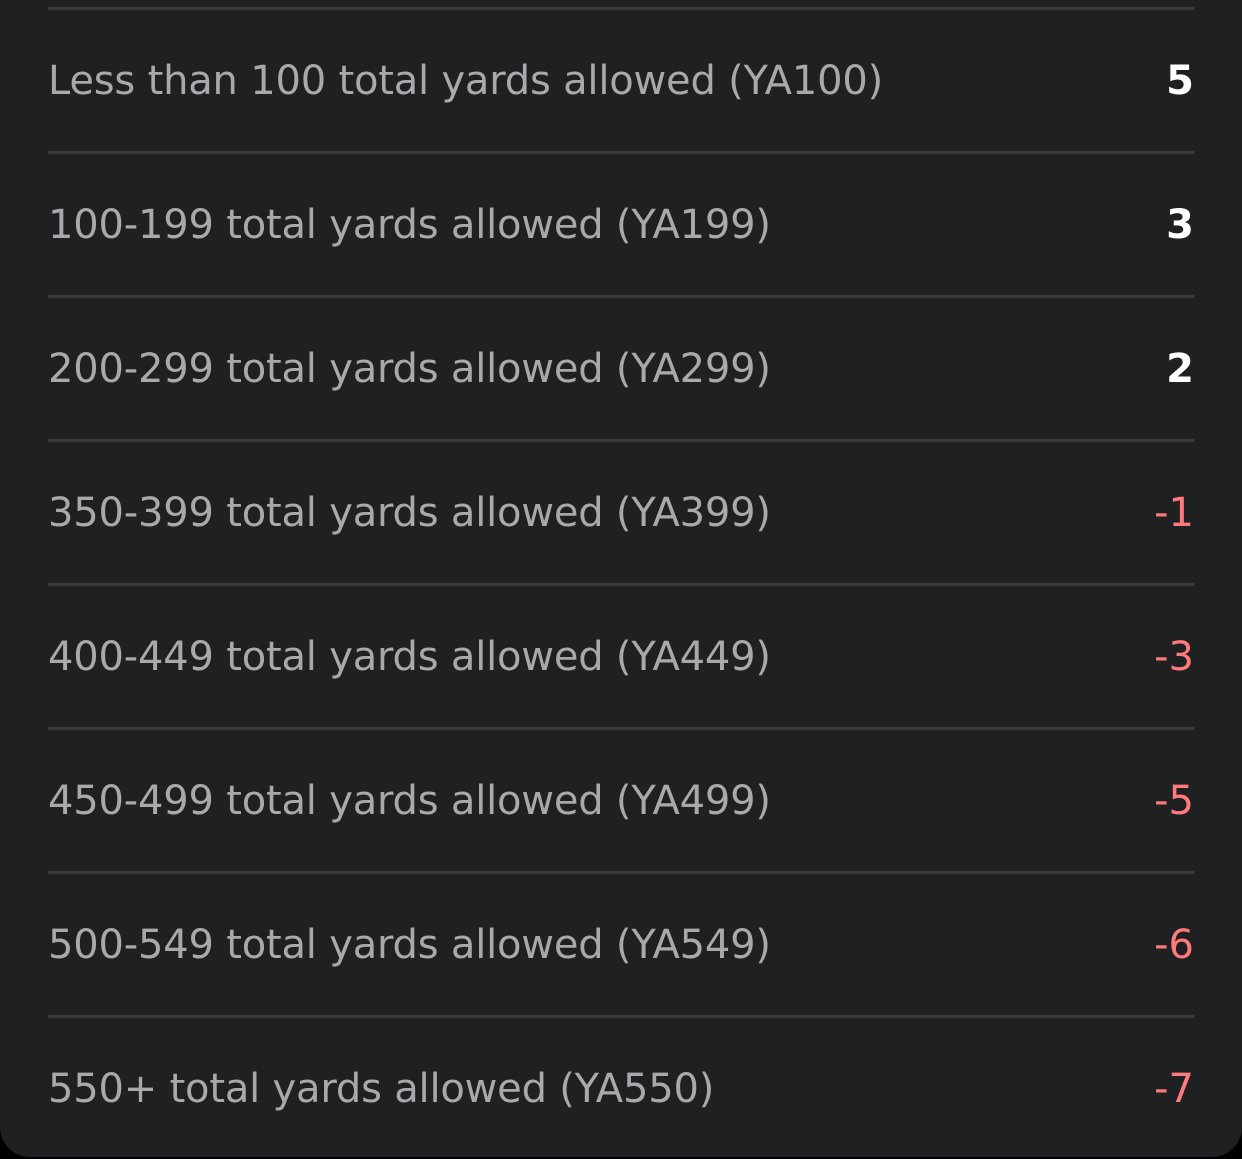 The image size is (1242, 1159). I want to click on rule-points: -7, so click(1174, 1088).